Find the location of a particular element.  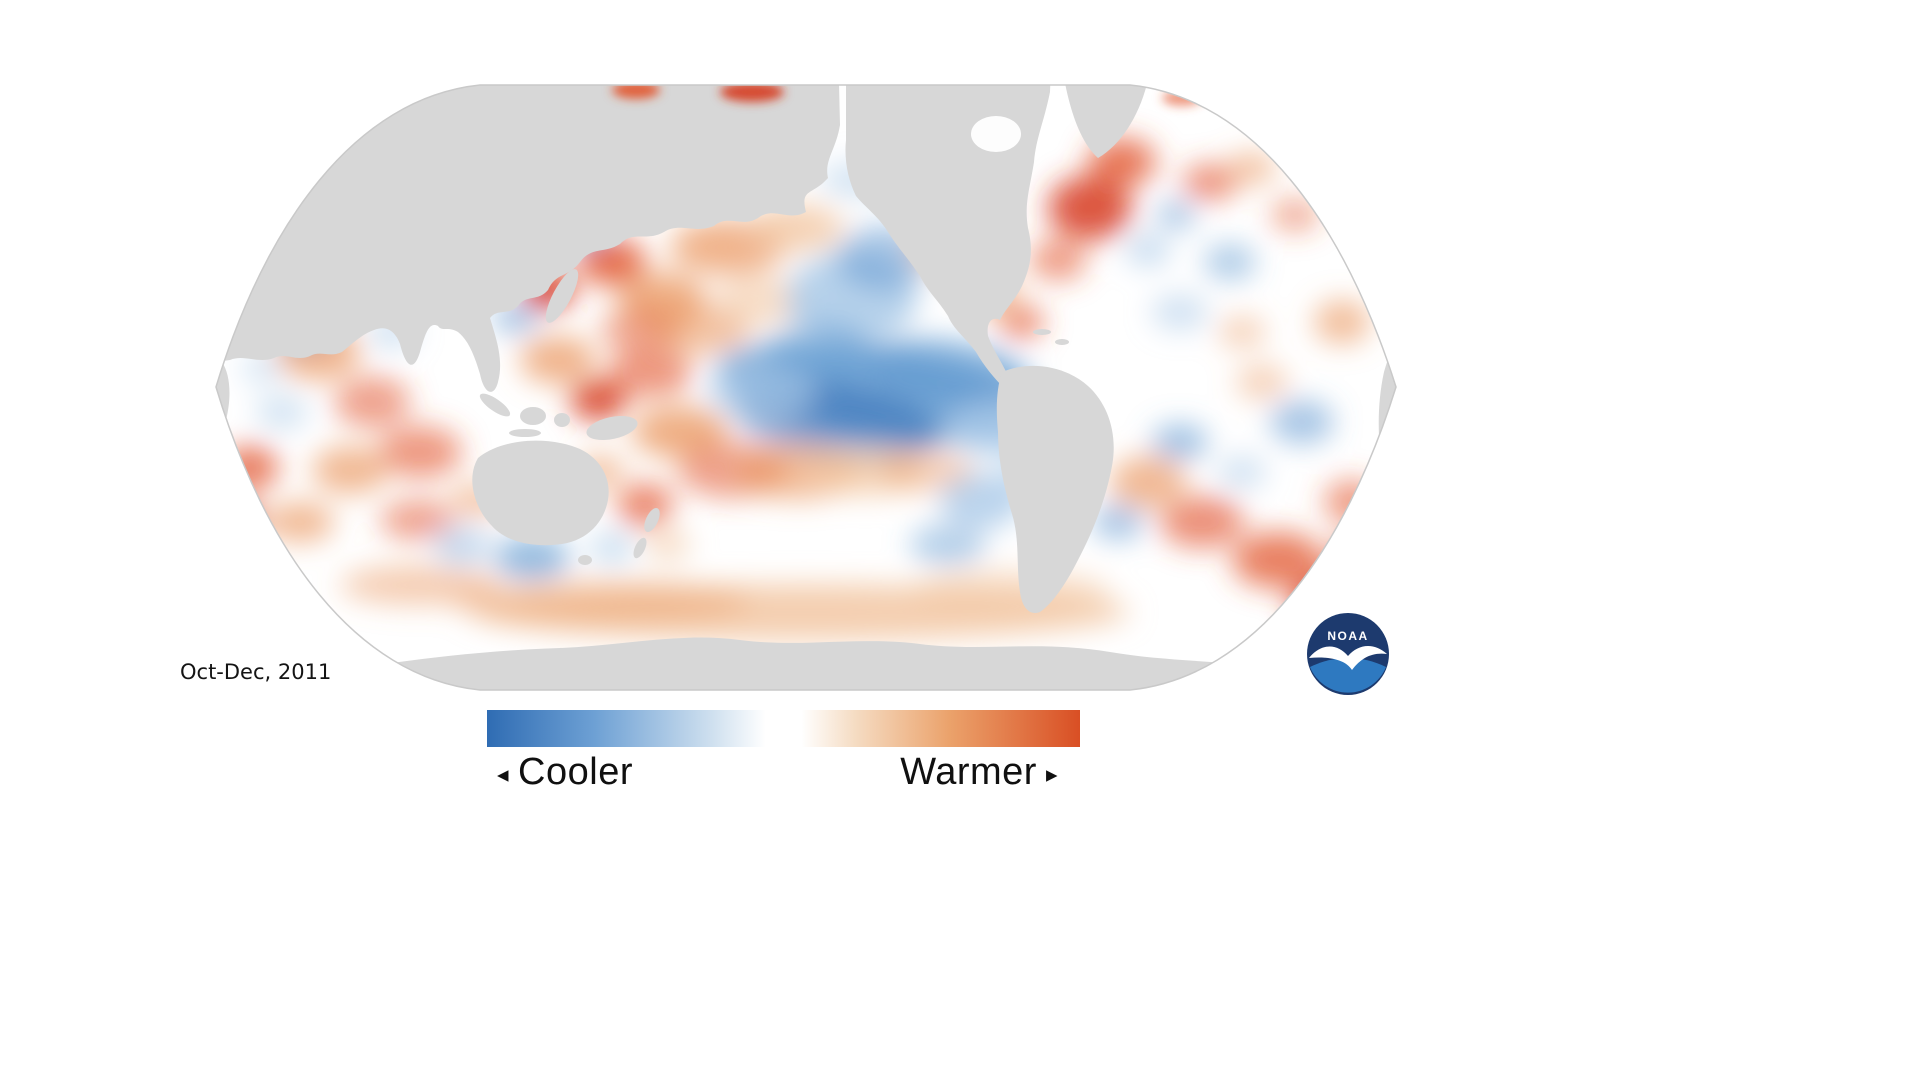

landmass-cuba is located at coordinates (1042, 332).